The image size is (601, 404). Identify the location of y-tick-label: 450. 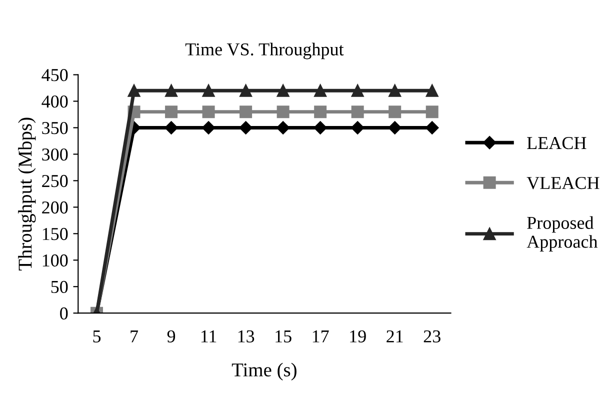
(55, 75).